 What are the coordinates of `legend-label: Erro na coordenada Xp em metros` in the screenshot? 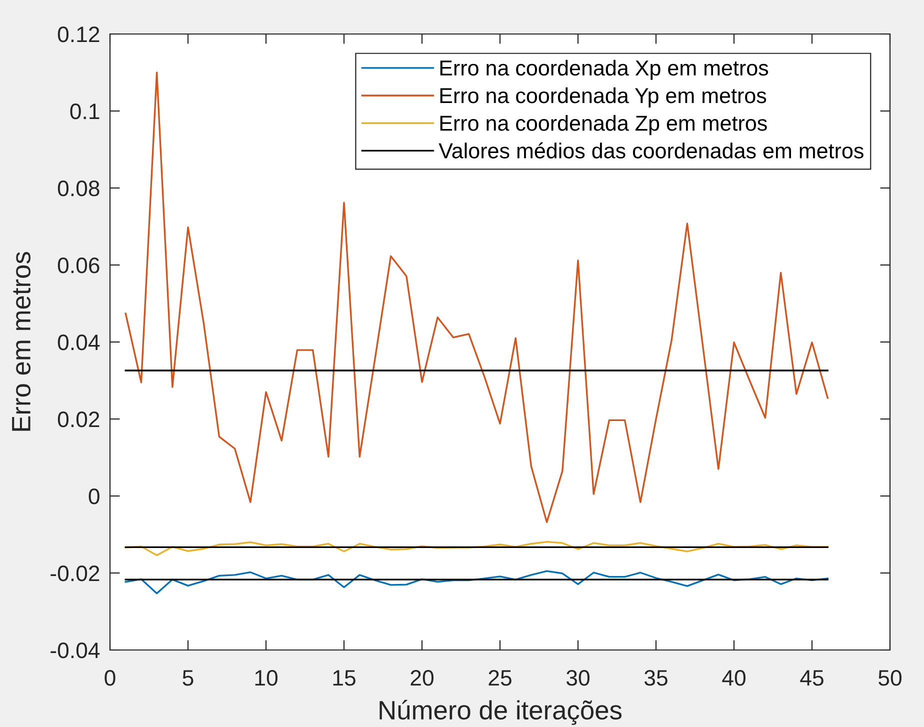 It's located at (604, 70).